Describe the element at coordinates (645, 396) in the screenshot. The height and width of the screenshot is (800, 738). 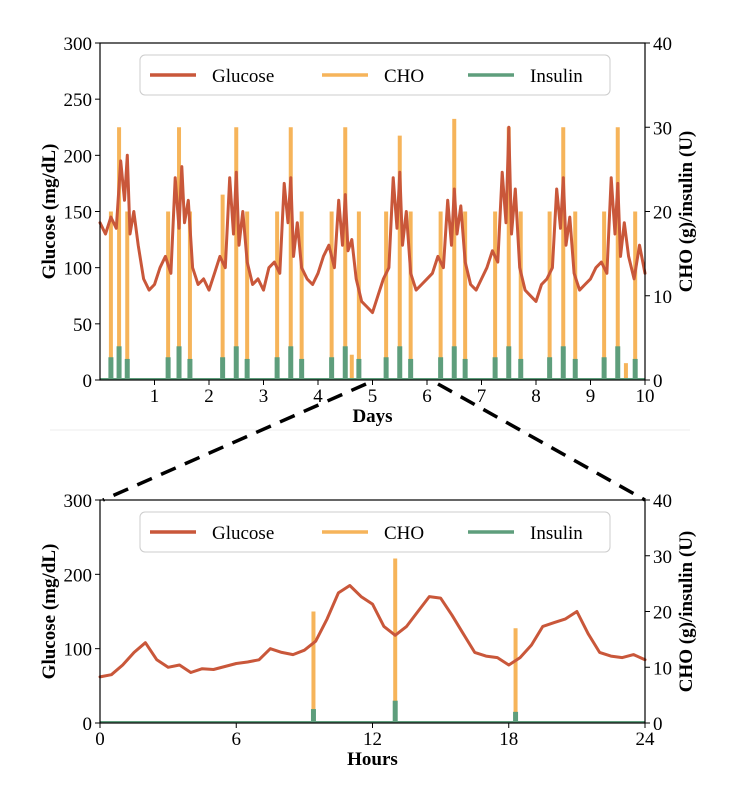
I see `x-tick-label: 10` at that location.